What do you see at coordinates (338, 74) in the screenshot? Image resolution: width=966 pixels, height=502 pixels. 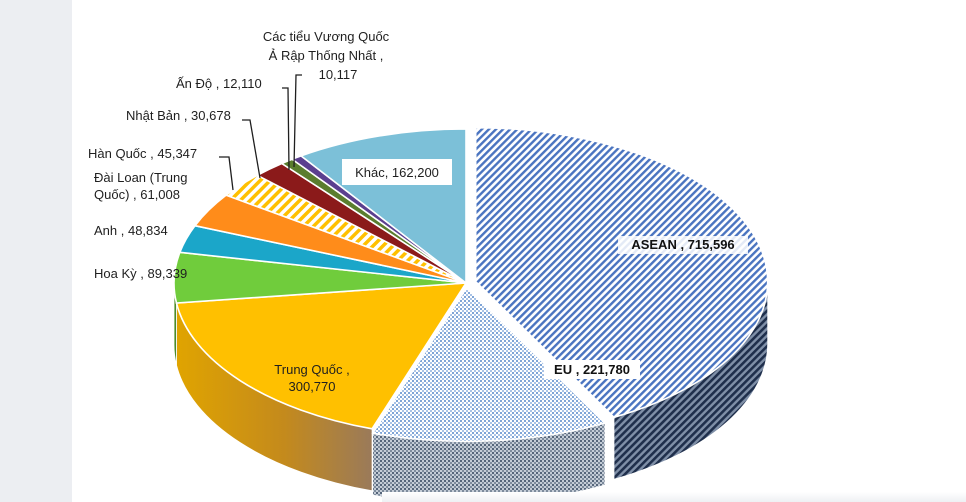 I see `label-uae-line3: 10,117` at bounding box center [338, 74].